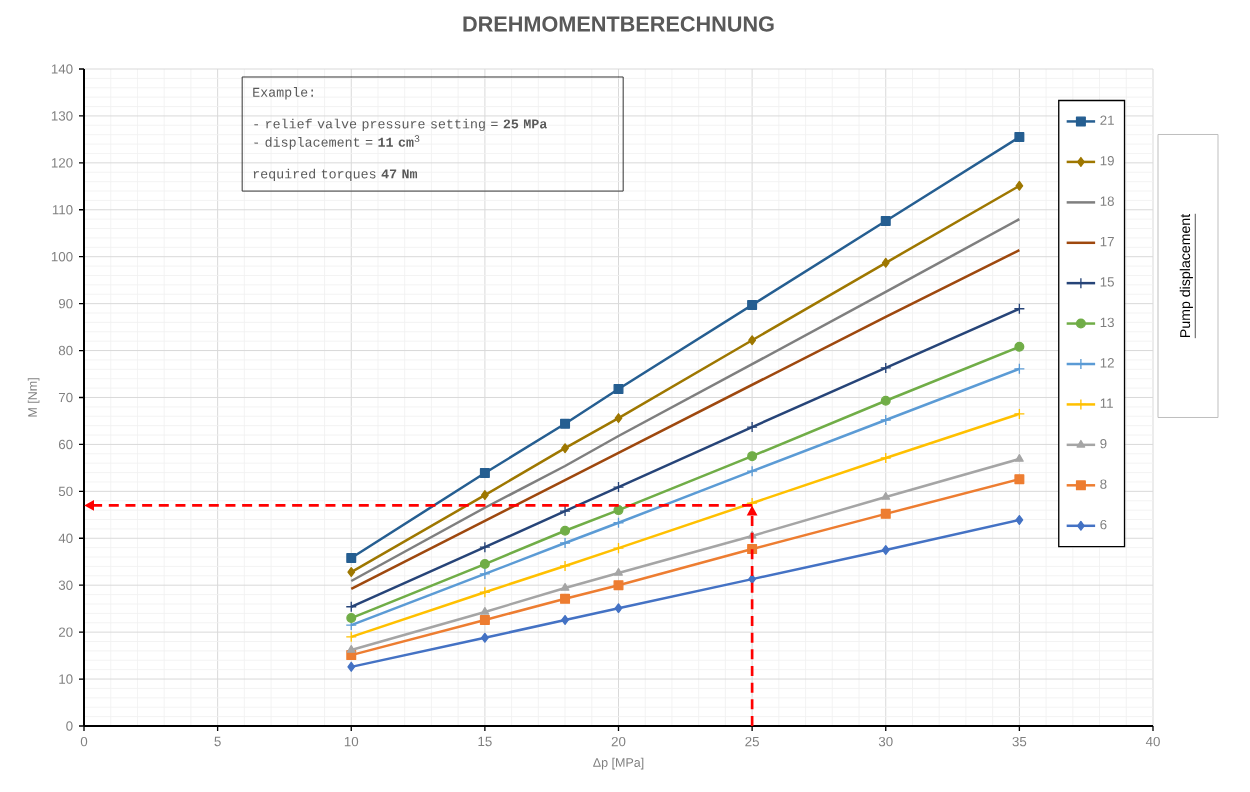 The height and width of the screenshot is (792, 1250). I want to click on legend-label: 21, so click(1107, 120).